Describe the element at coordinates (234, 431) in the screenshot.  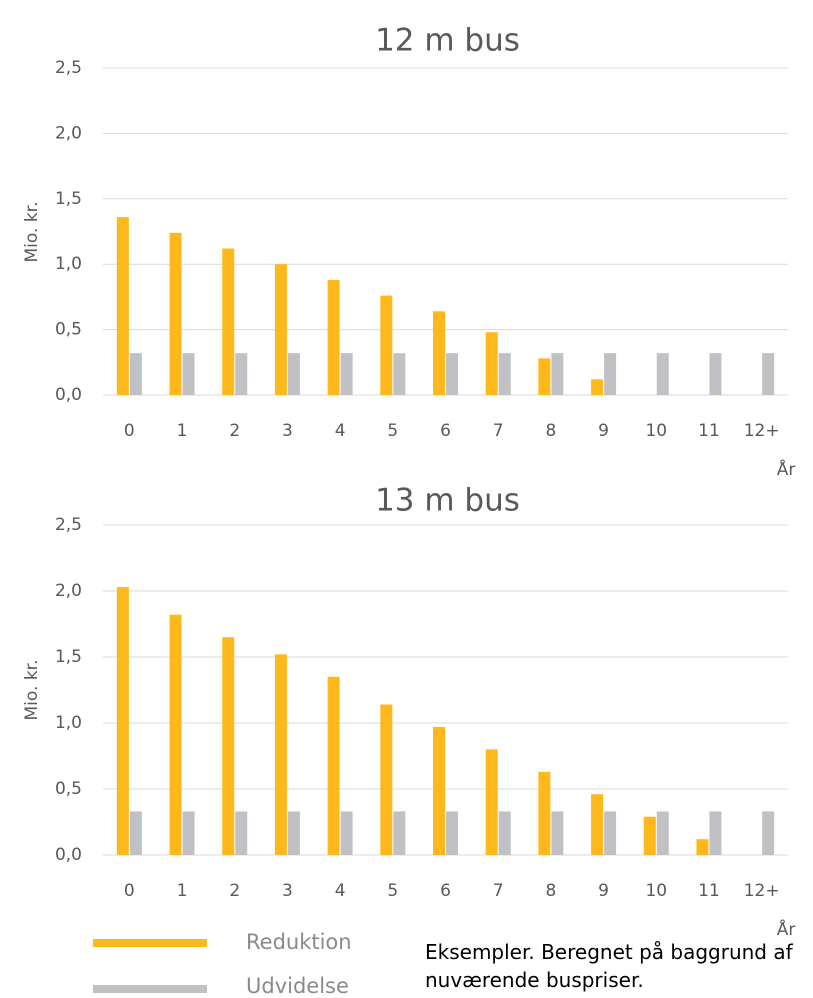
I see `chart1-x-tick-label: 2` at that location.